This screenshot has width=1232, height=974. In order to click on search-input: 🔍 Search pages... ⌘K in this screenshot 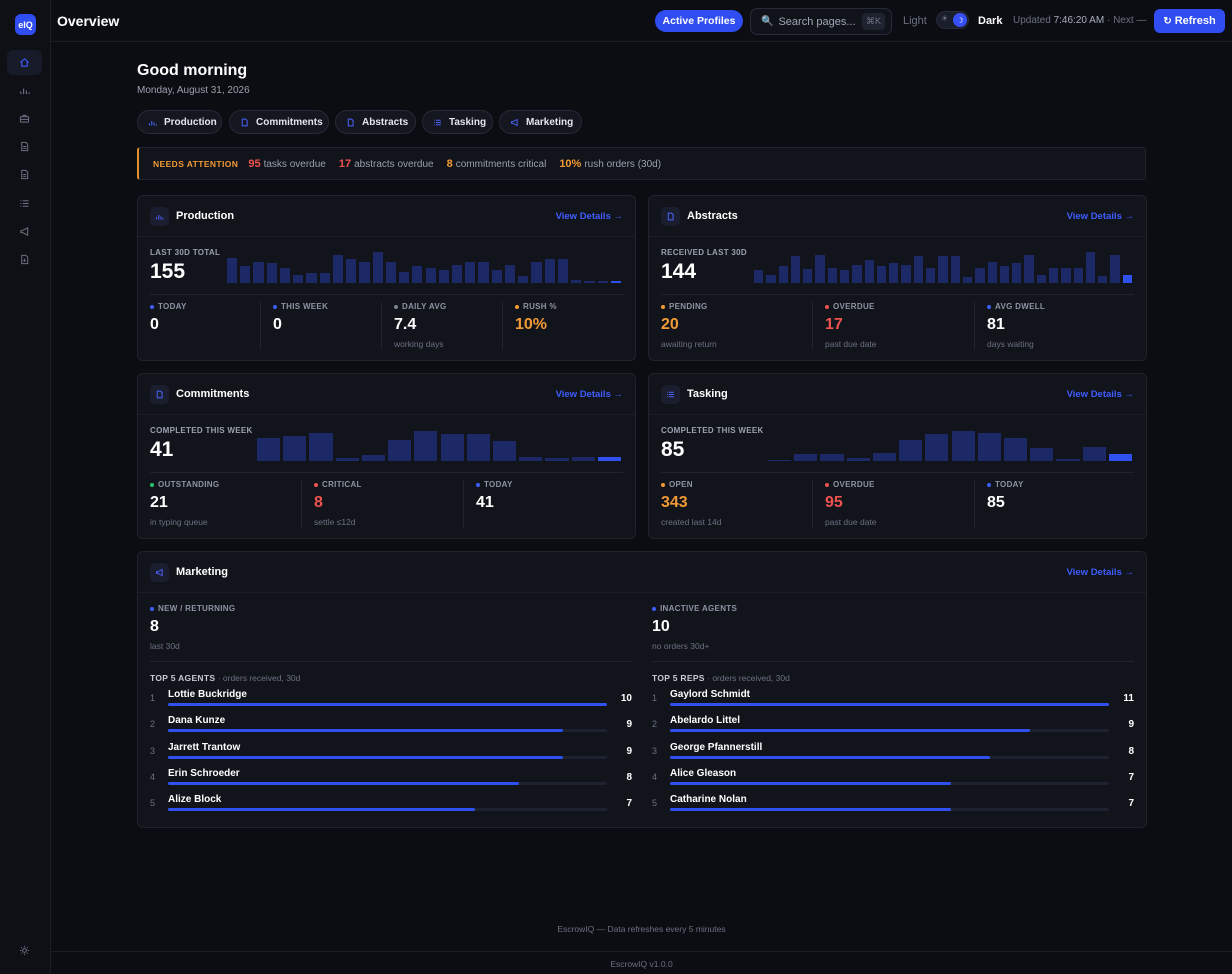, I will do `click(821, 21)`.